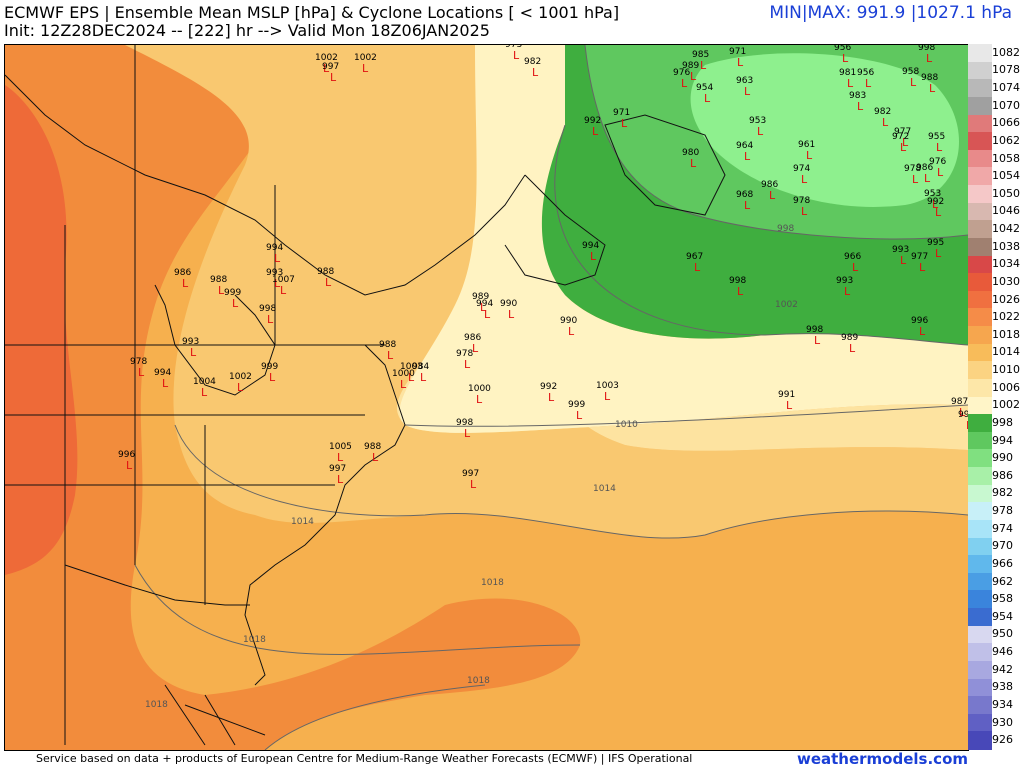  What do you see at coordinates (744, 195) in the screenshot?
I see `cyclone-pressure-label: 968` at bounding box center [744, 195].